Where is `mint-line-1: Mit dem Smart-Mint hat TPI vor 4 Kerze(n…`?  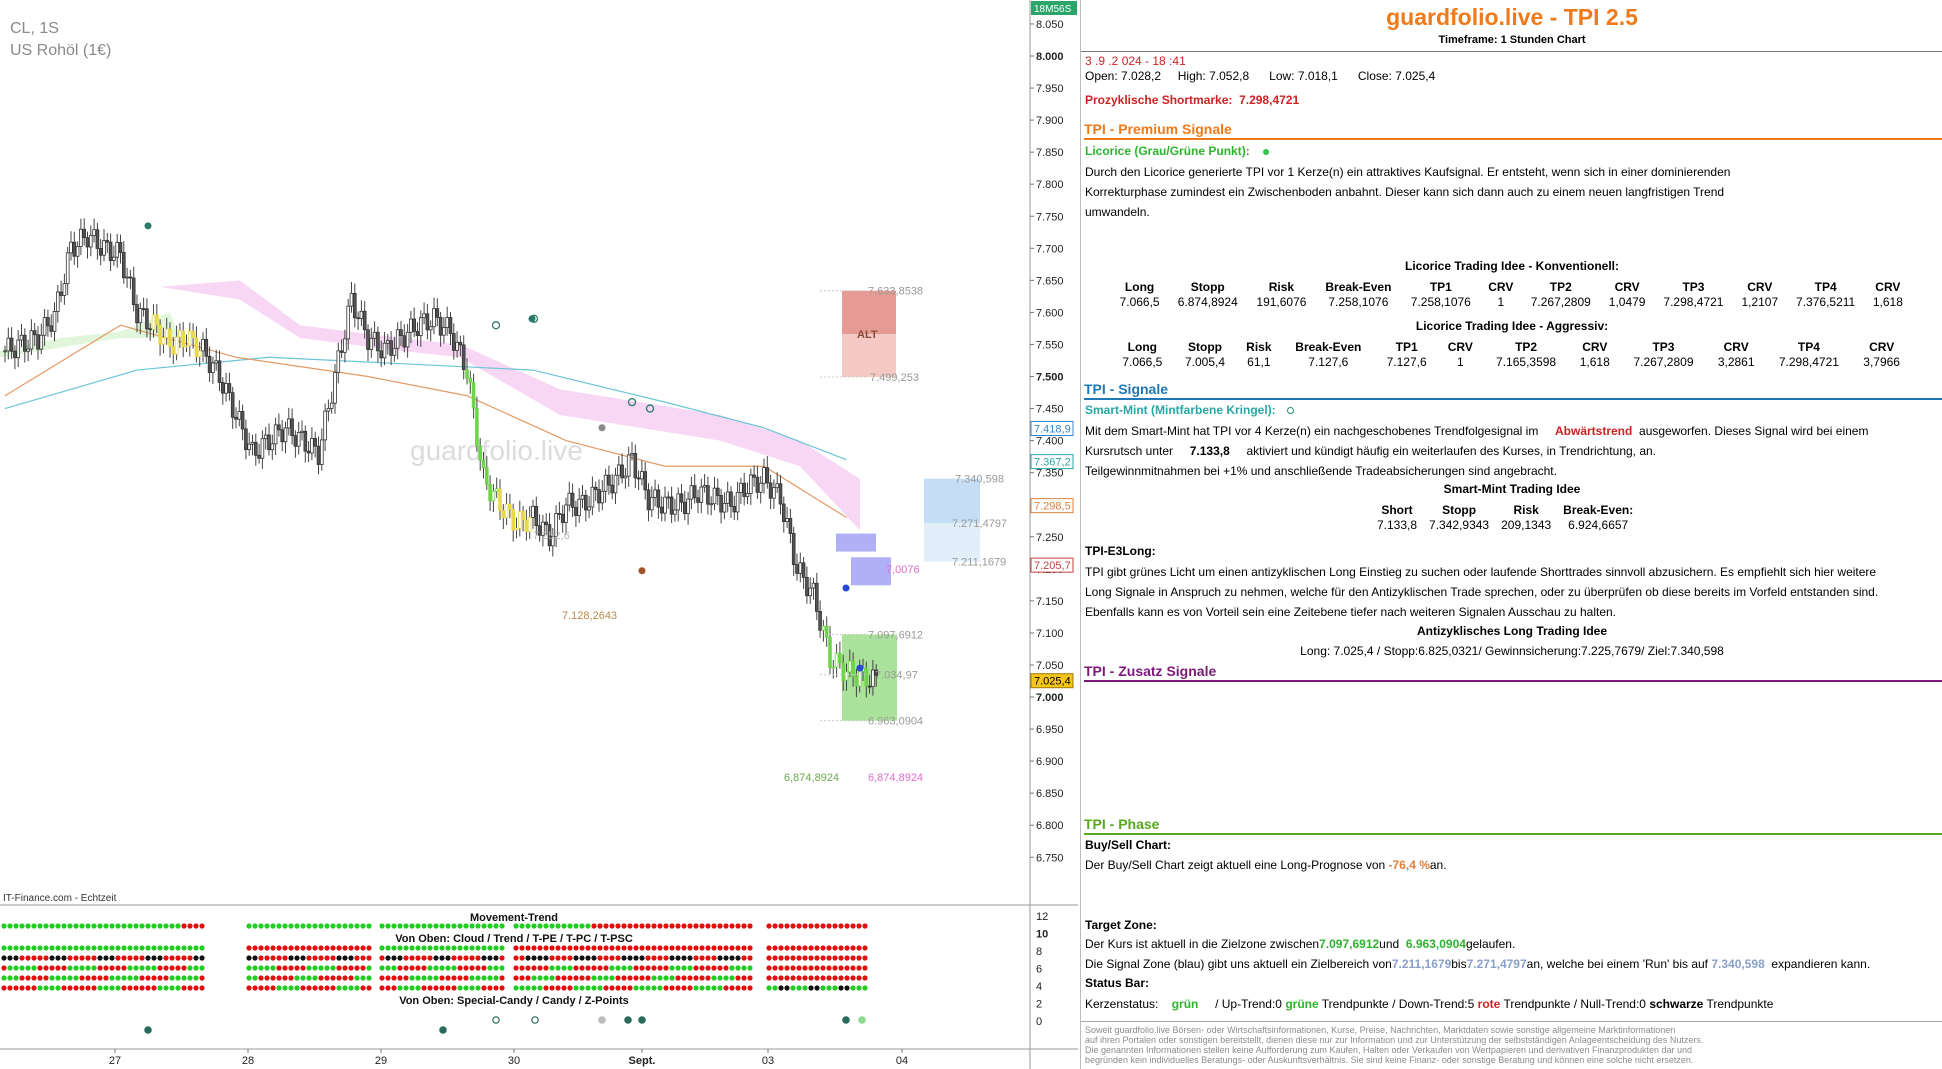
mint-line-1: Mit dem Smart-Mint hat TPI vor 4 Kerze(n… is located at coordinates (1477, 431).